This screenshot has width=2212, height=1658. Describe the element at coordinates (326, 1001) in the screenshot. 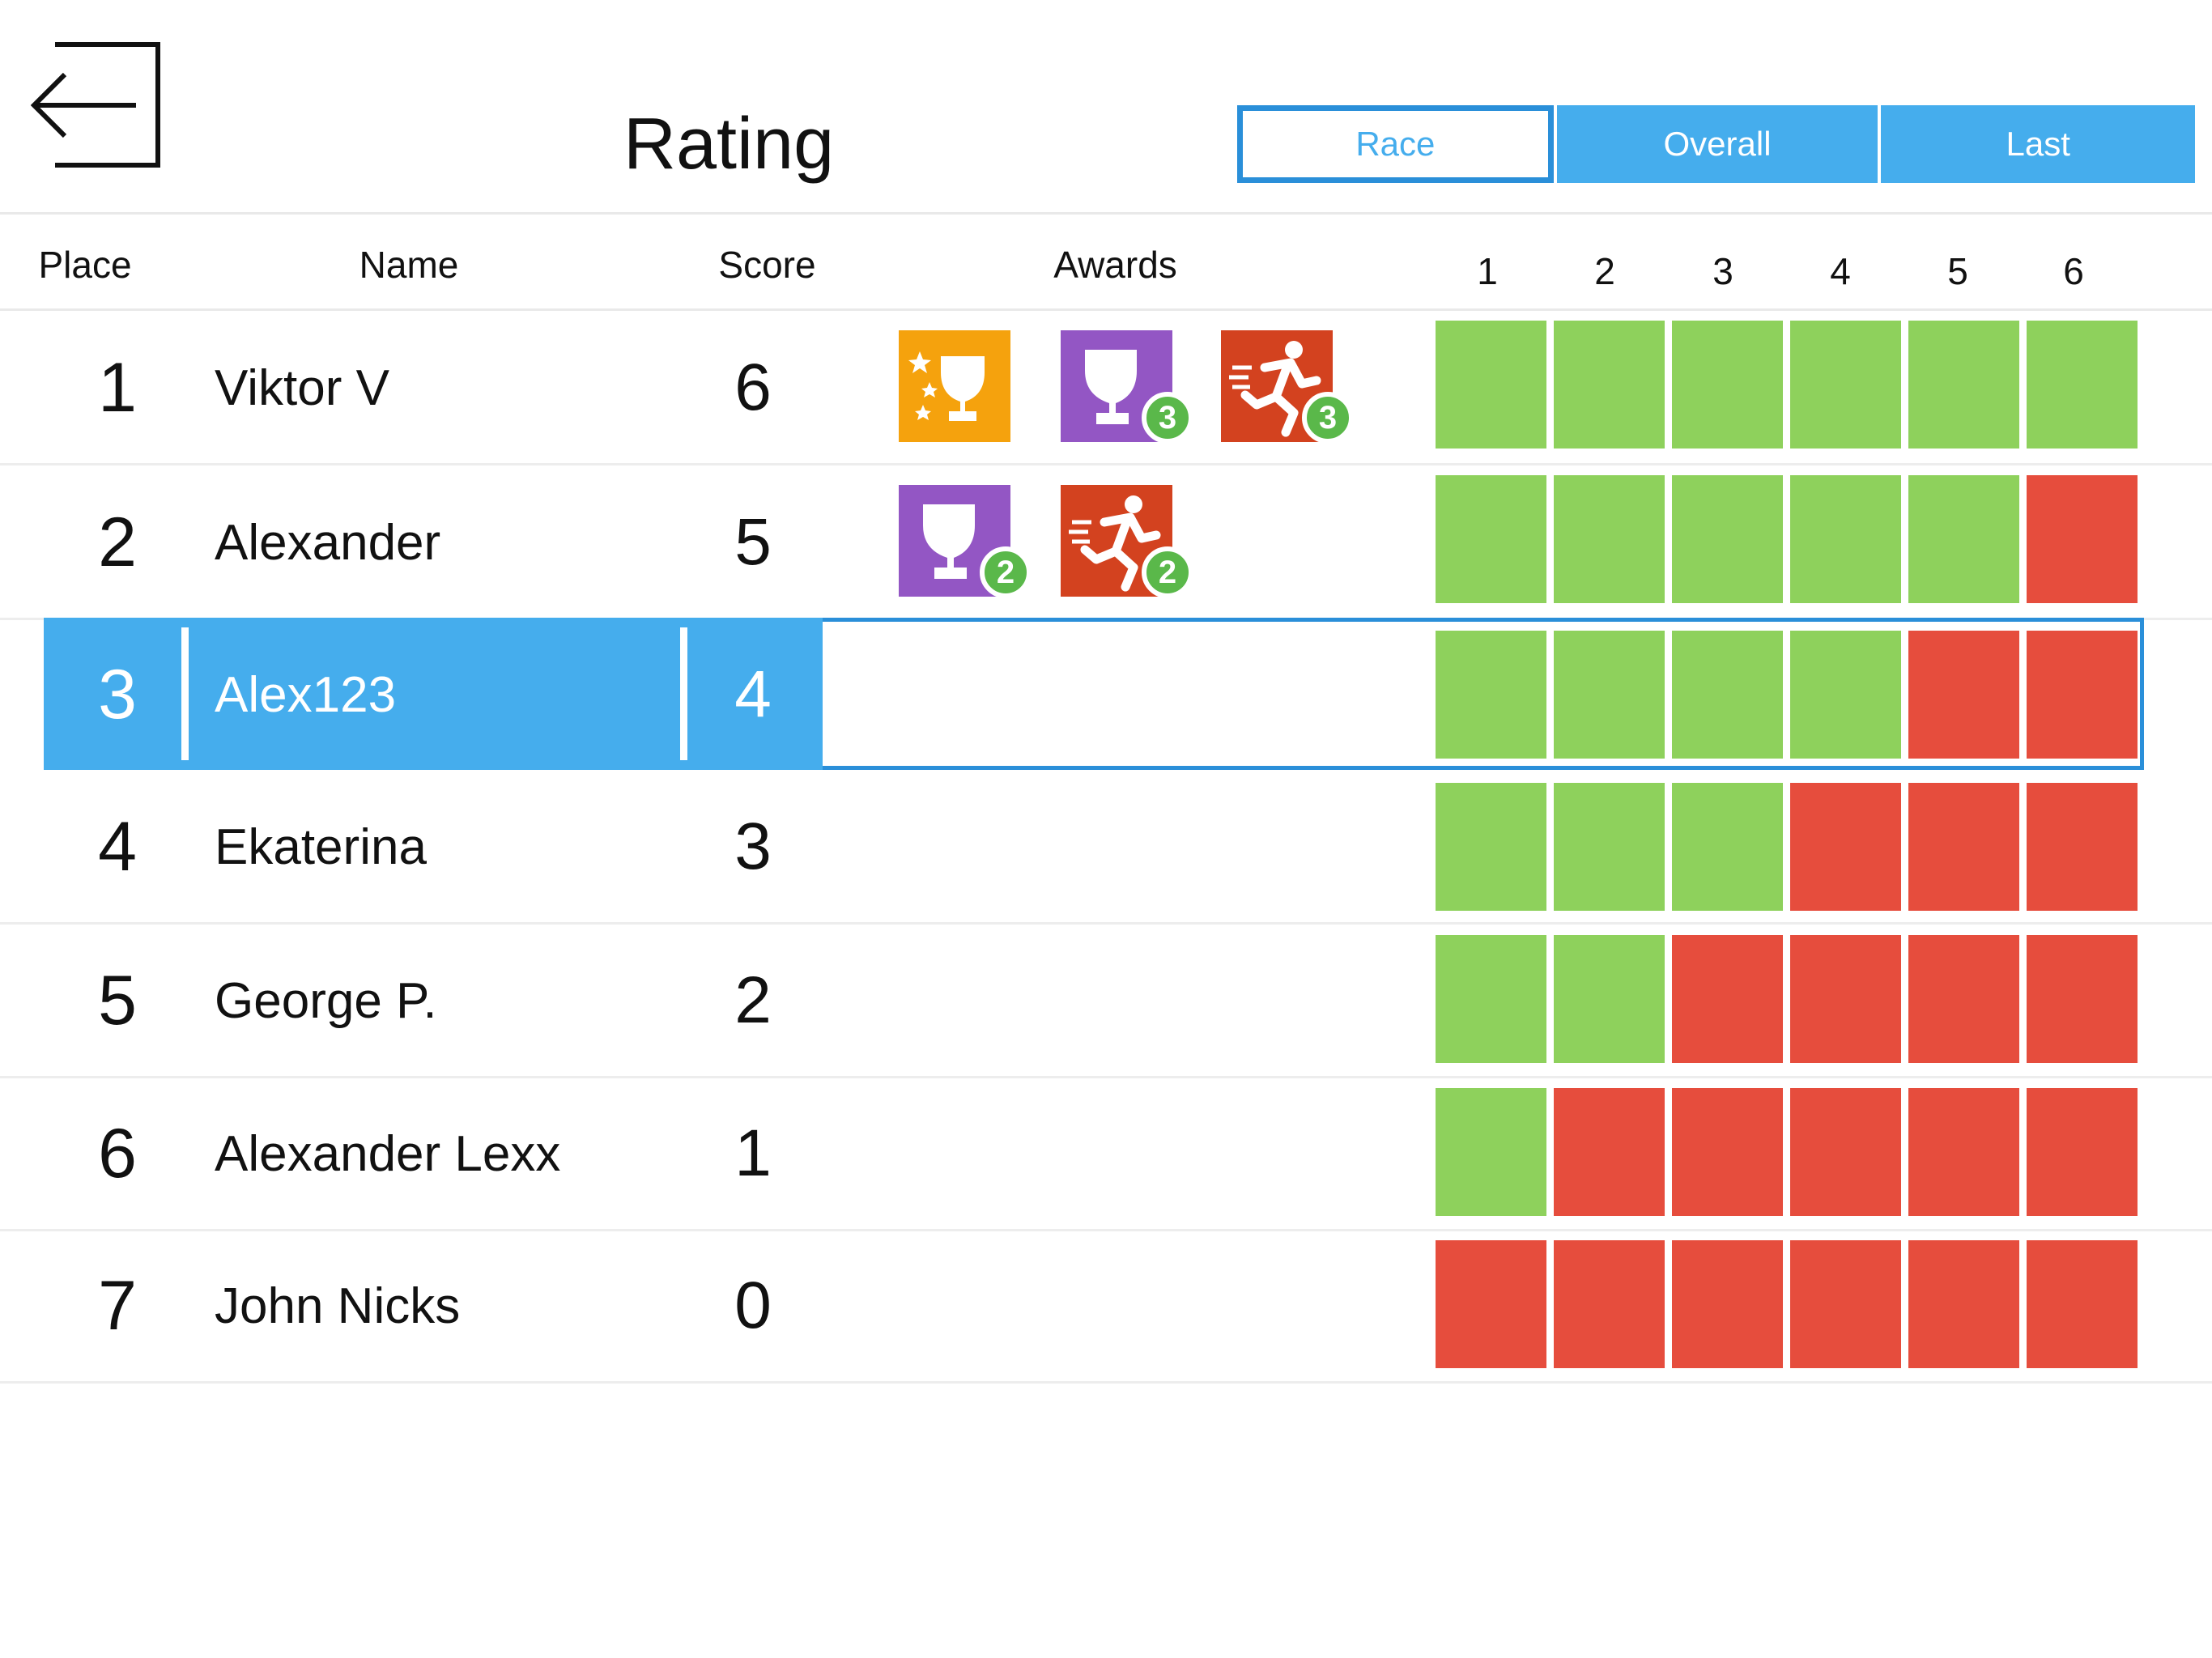

I see `row-name: George P.` at that location.